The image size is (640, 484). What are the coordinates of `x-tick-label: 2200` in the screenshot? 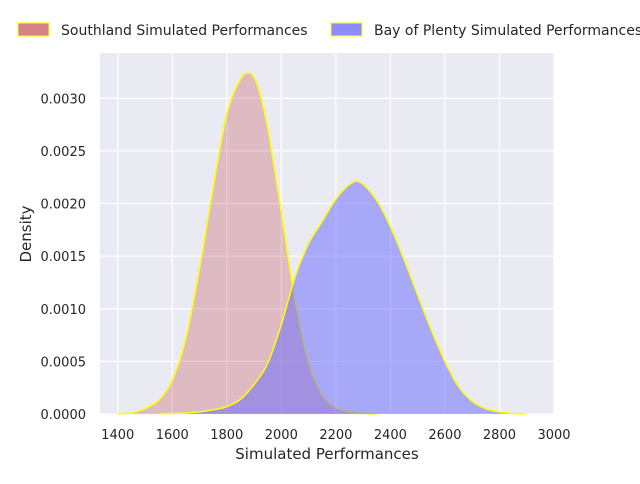 It's located at (335, 435).